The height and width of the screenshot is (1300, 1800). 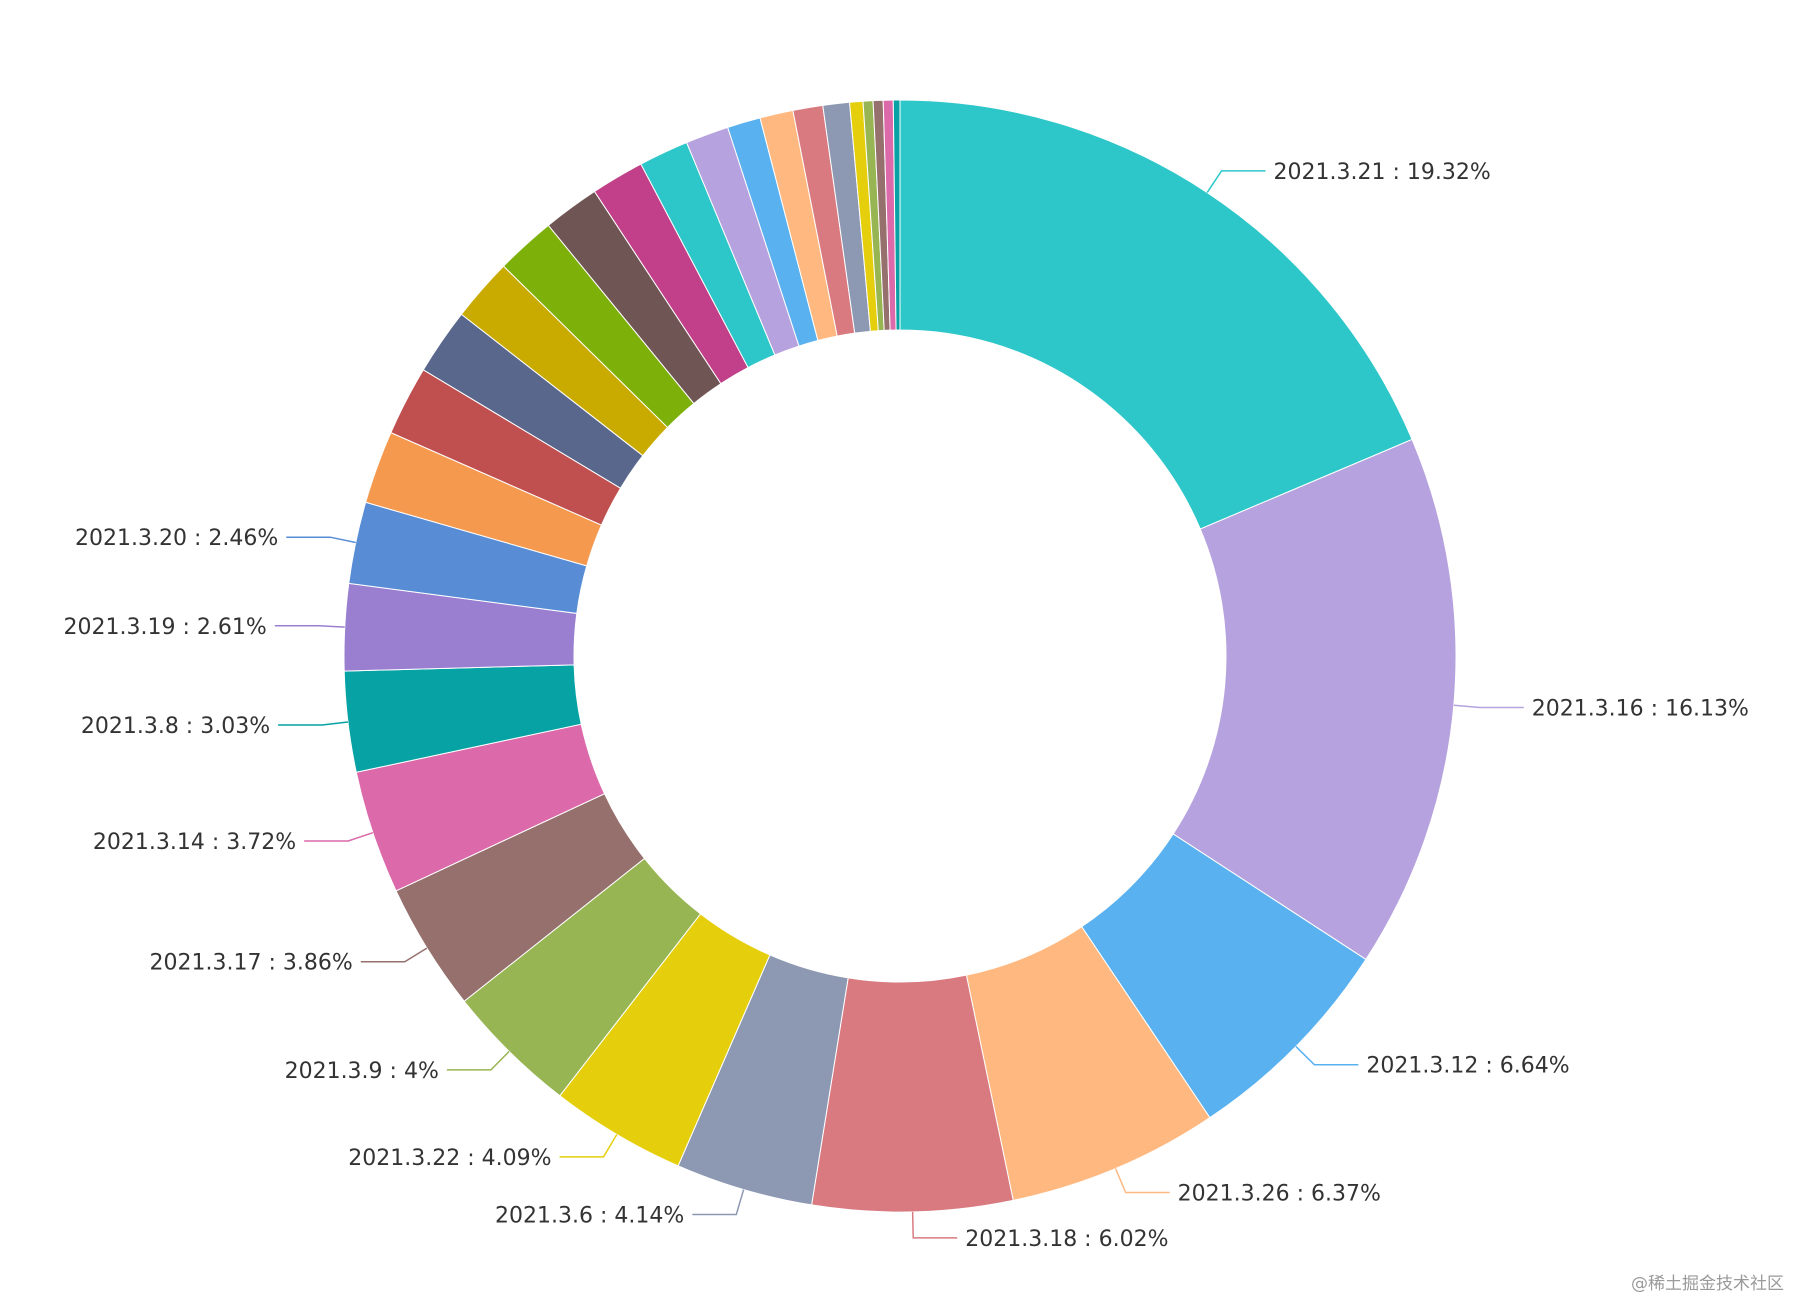 I want to click on slice-label: 2021.3.21 : 19.32%, so click(x=1382, y=172).